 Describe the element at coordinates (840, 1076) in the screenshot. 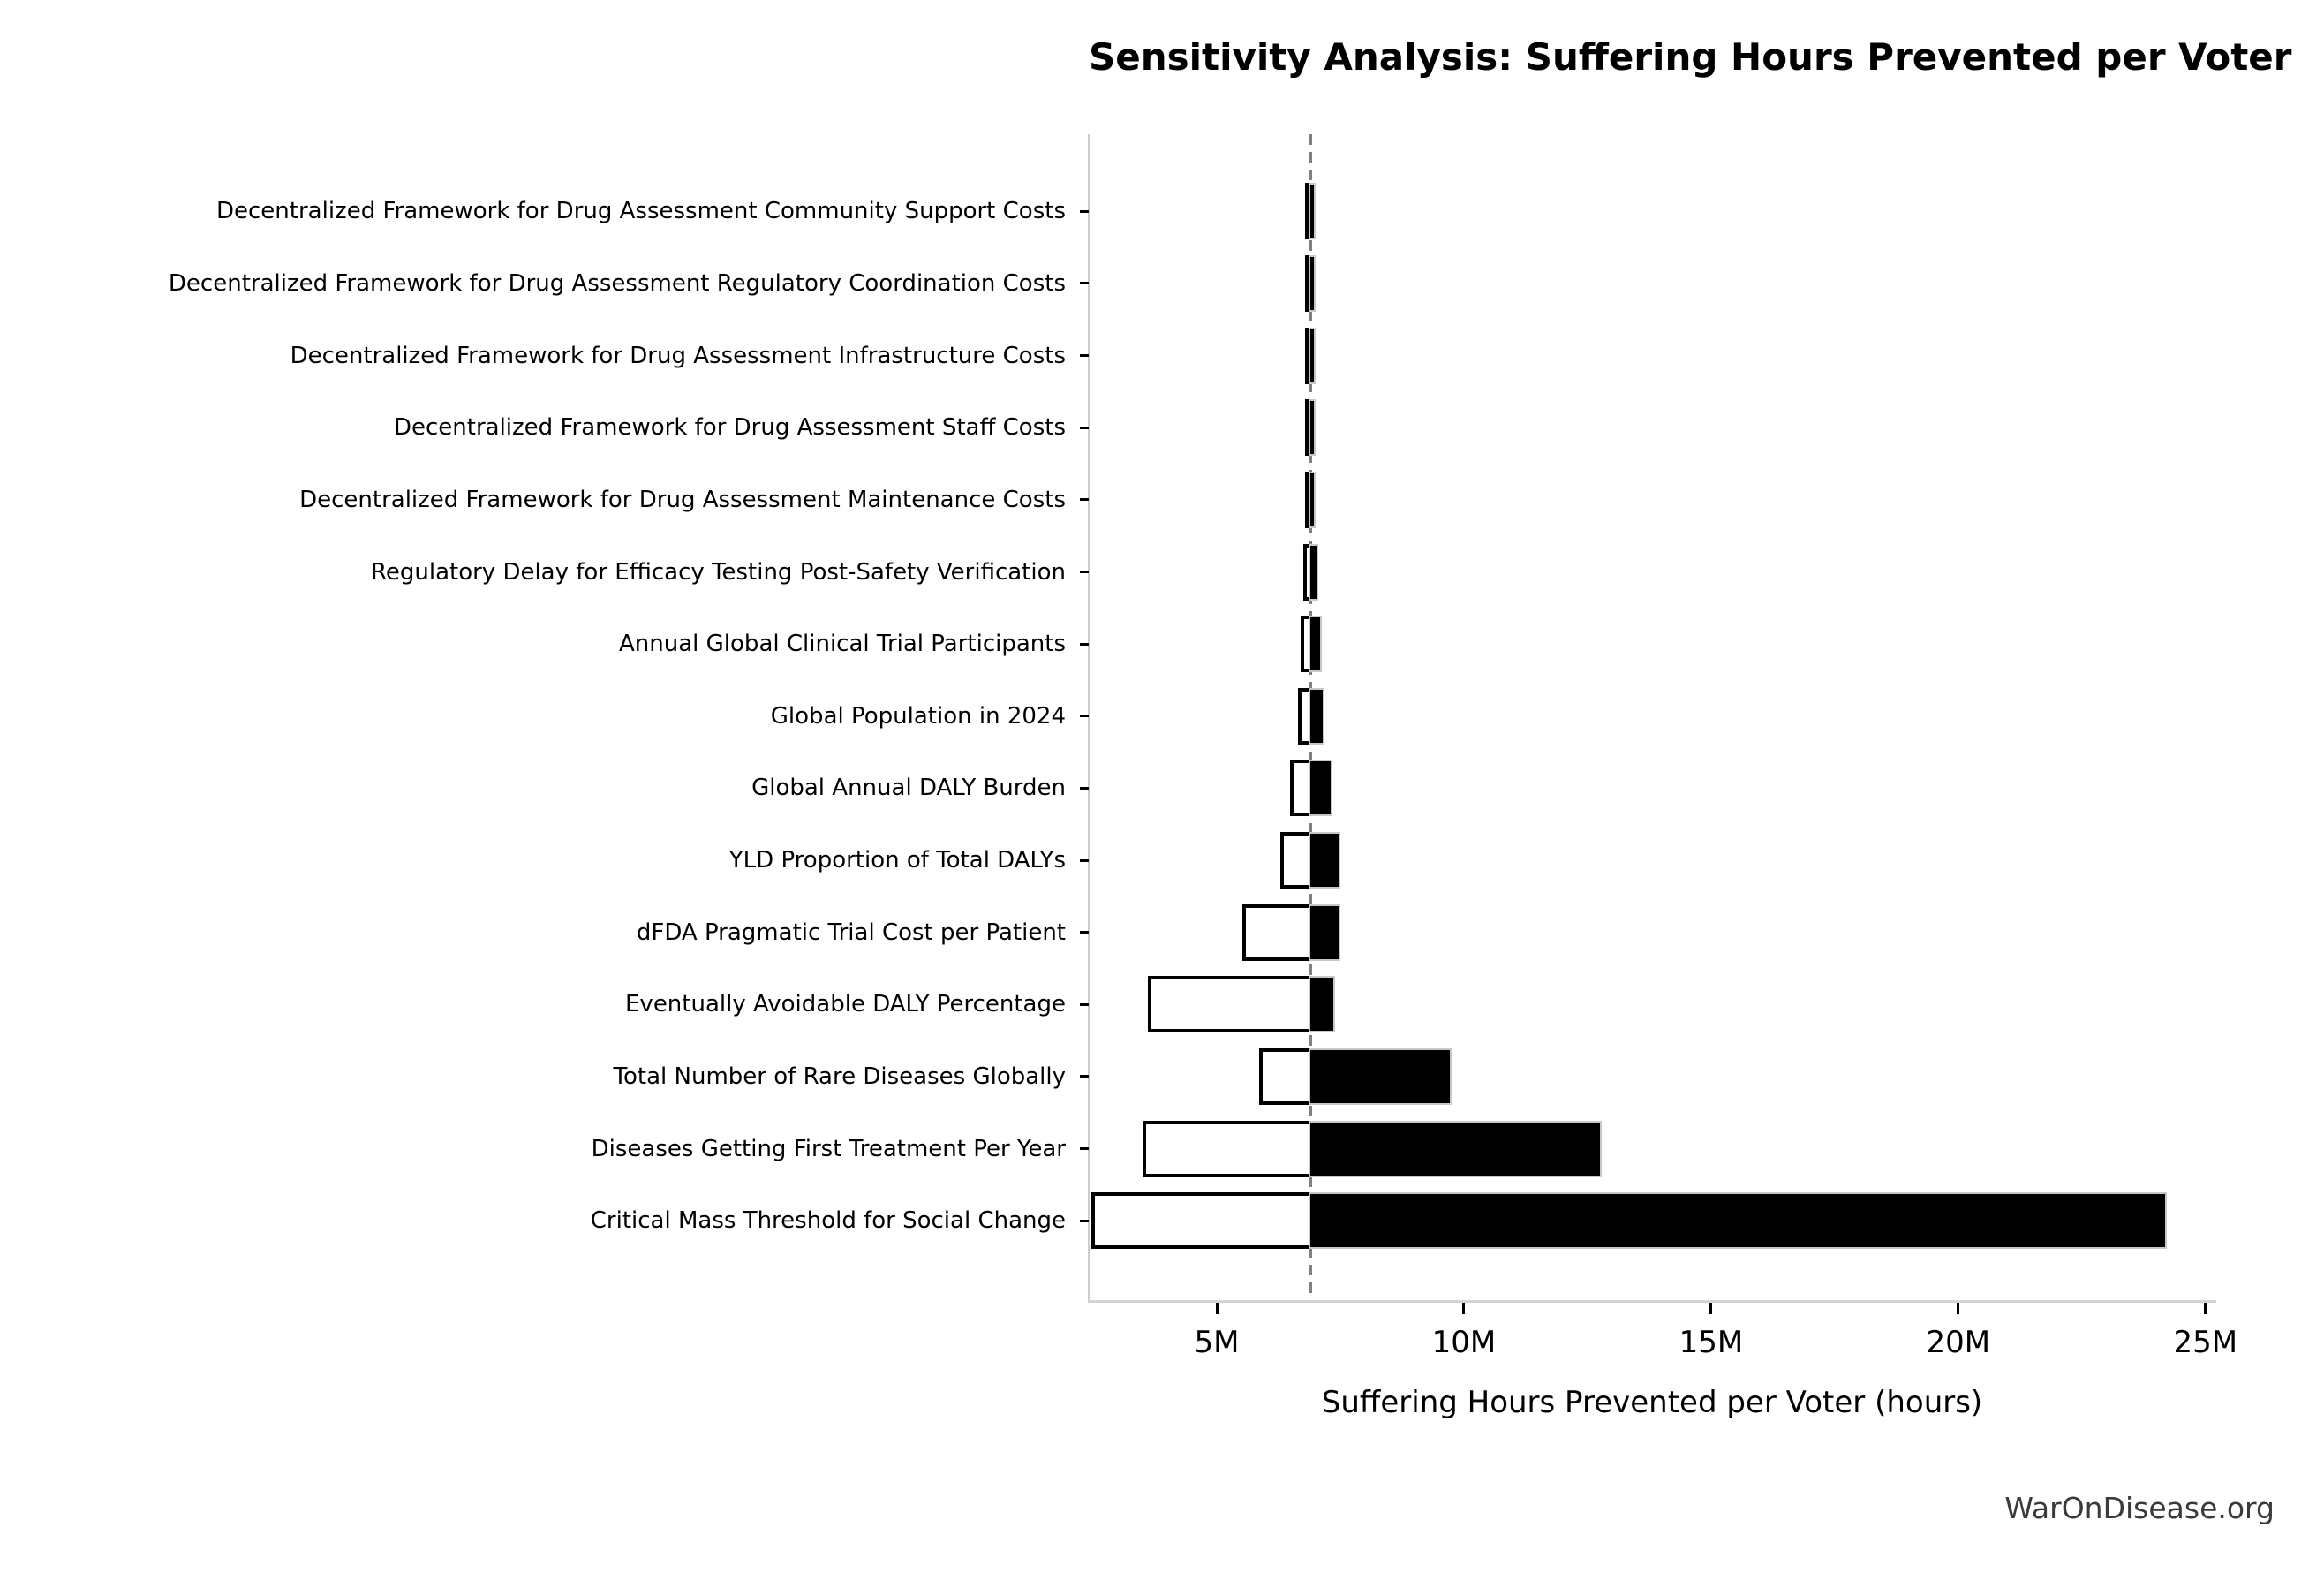

I see `y-axis-label: Total Number of Rare Diseases Globally` at that location.